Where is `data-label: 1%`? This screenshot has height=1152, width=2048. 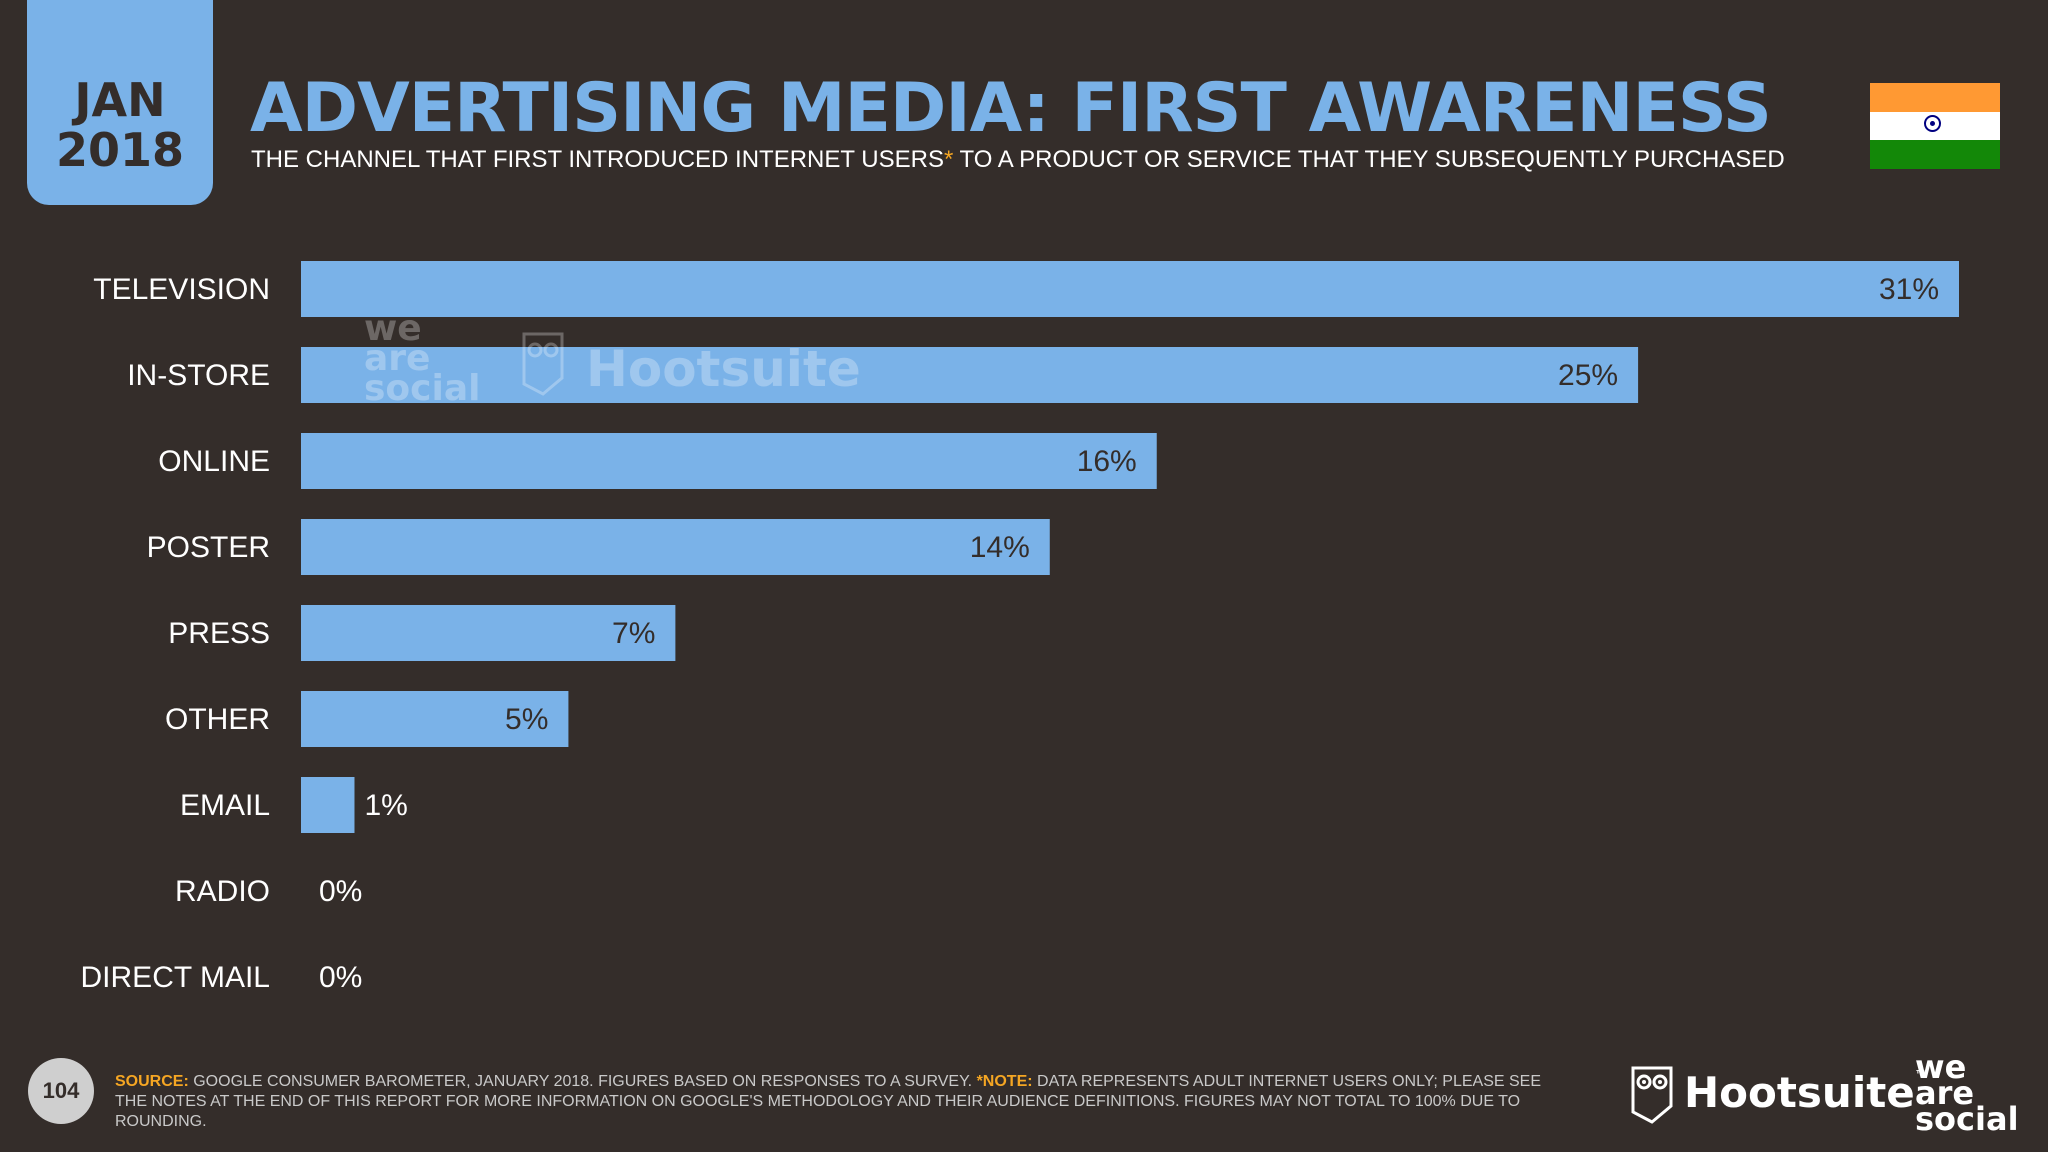 data-label: 1% is located at coordinates (385, 805).